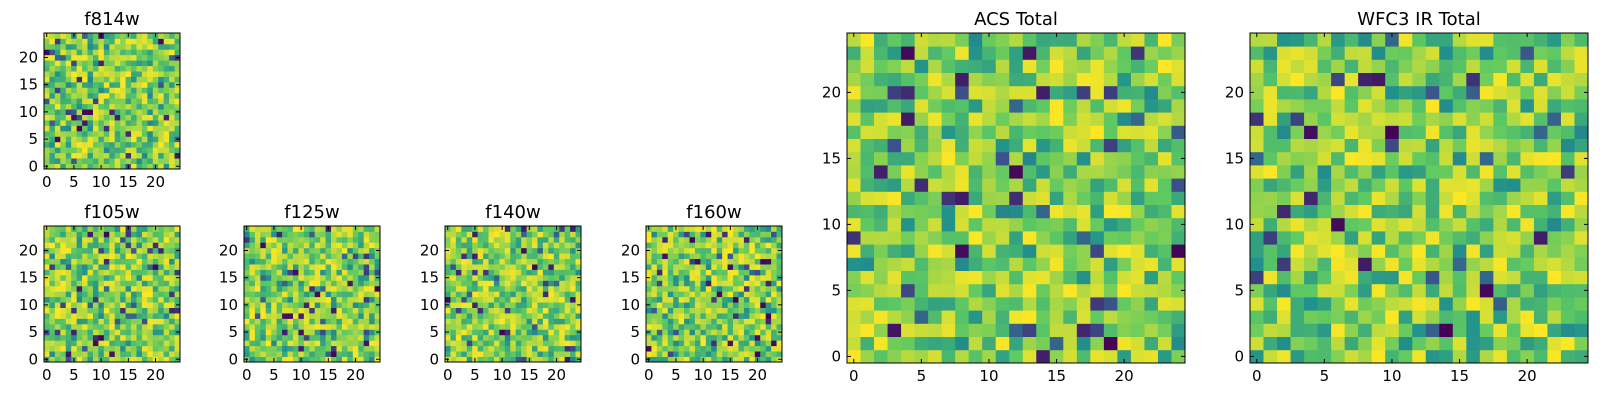  Describe the element at coordinates (676, 375) in the screenshot. I see `x-tick-label: 5` at that location.